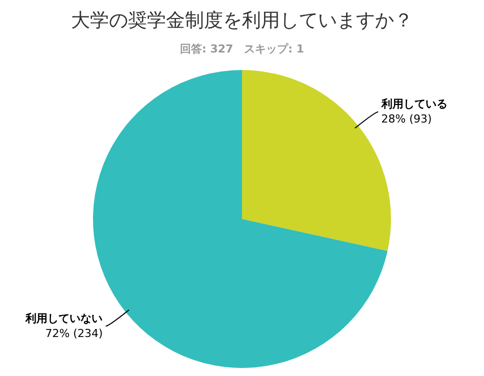  Describe the element at coordinates (74, 333) in the screenshot. I see `data-label: 72% (234)` at that location.